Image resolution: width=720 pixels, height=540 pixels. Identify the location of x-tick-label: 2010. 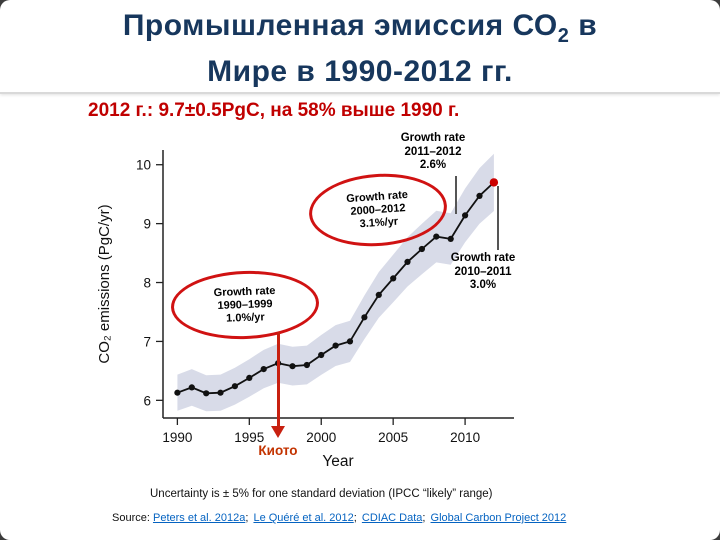
(465, 437).